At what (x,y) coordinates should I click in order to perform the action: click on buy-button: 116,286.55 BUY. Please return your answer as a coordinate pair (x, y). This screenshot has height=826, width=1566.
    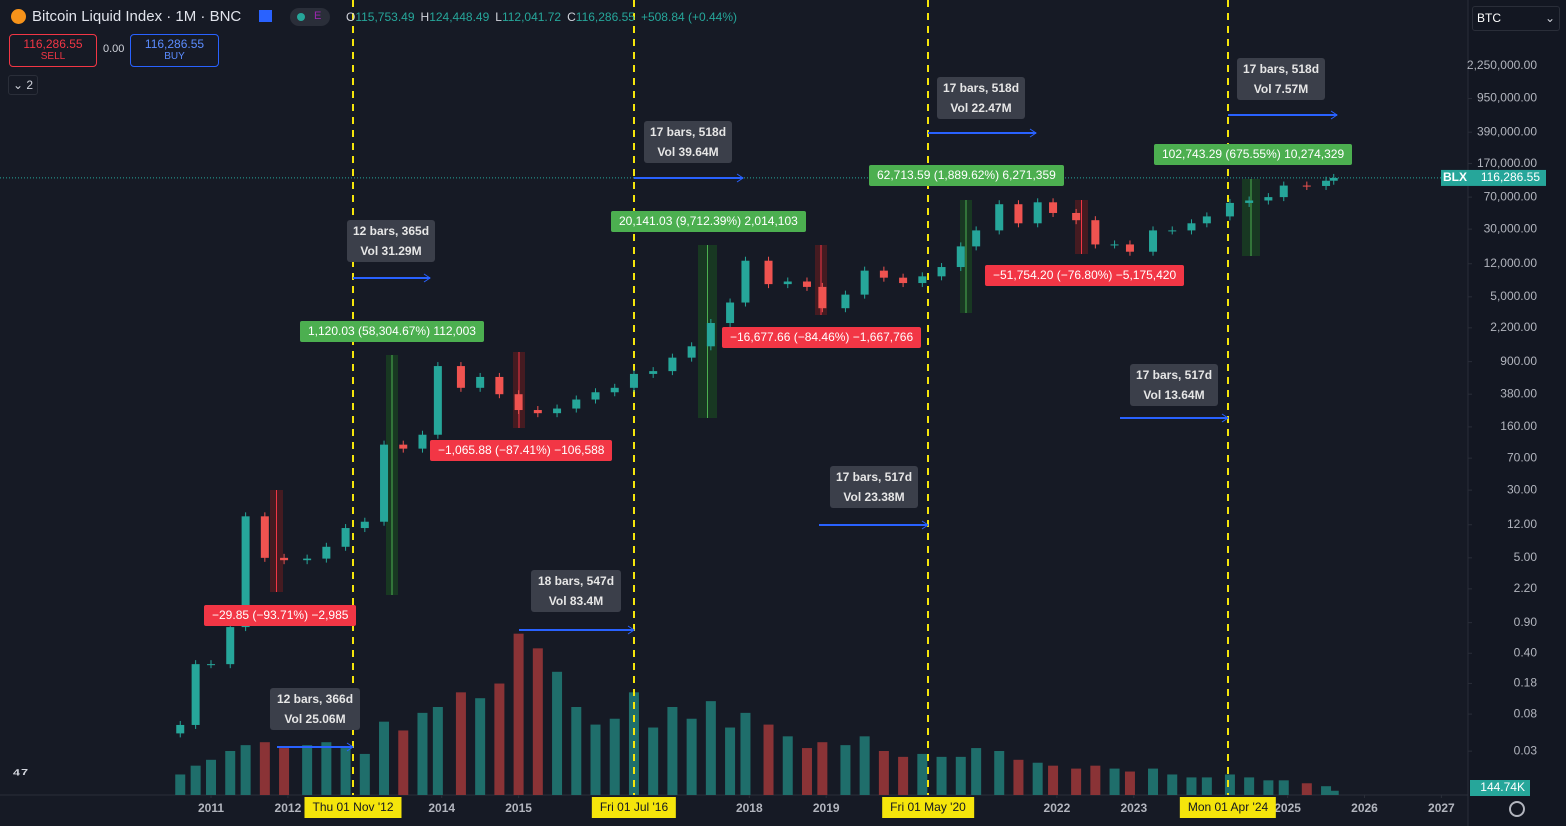
    Looking at the image, I should click on (174, 50).